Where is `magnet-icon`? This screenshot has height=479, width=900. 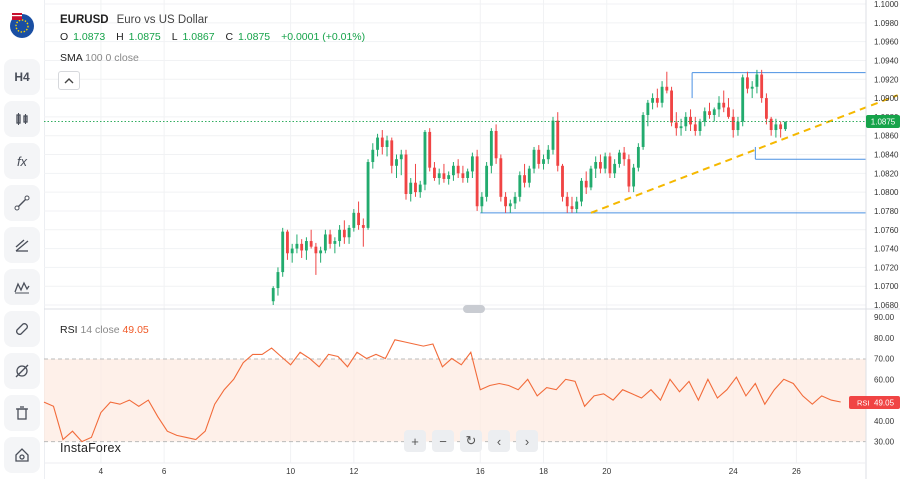
magnet-icon is located at coordinates (22, 329).